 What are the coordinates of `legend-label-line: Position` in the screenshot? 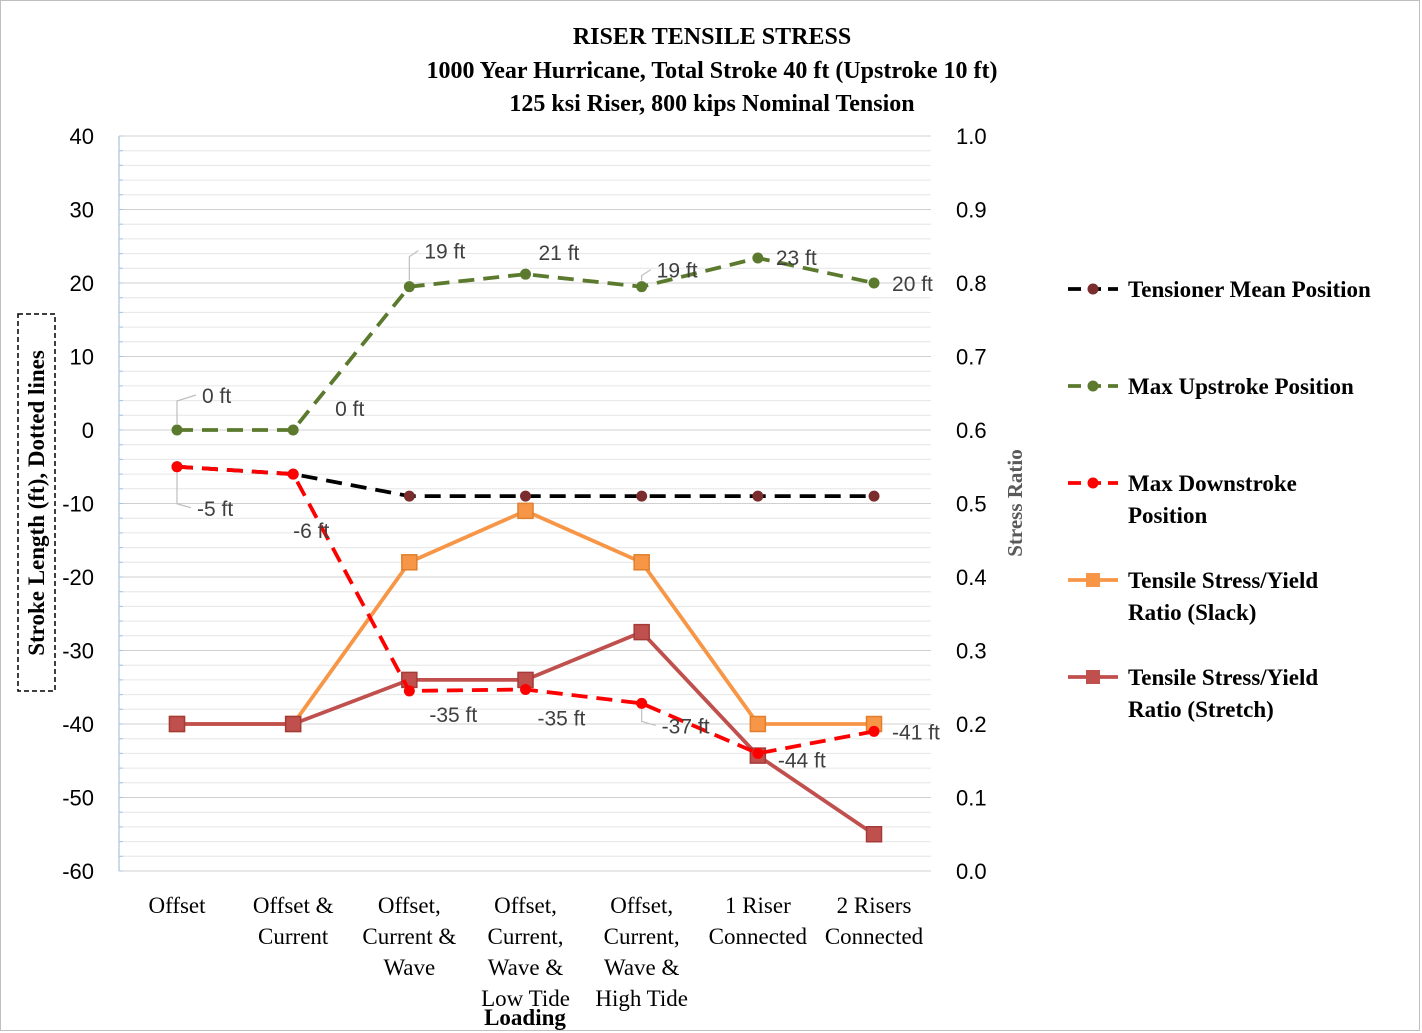 It's located at (1167, 515).